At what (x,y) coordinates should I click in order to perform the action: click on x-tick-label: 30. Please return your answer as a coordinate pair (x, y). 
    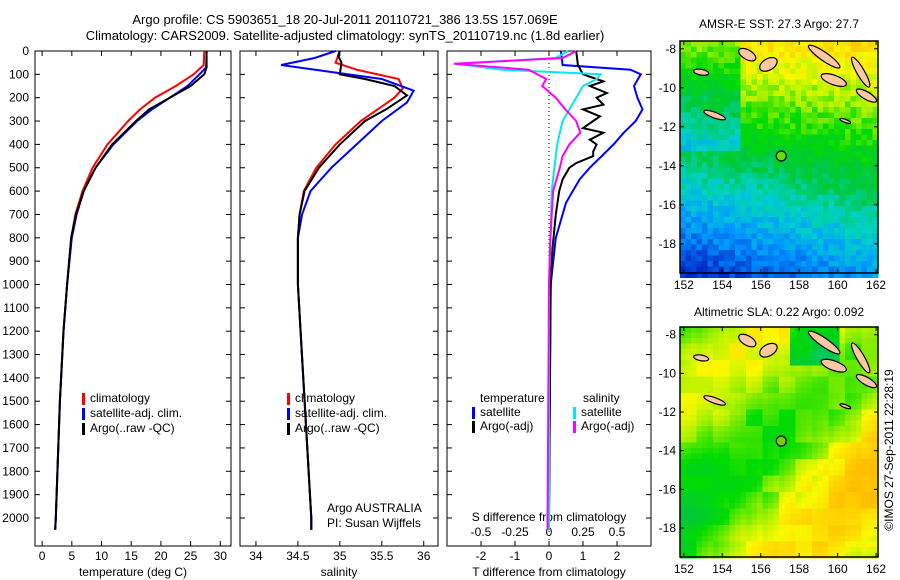
    Looking at the image, I should click on (221, 556).